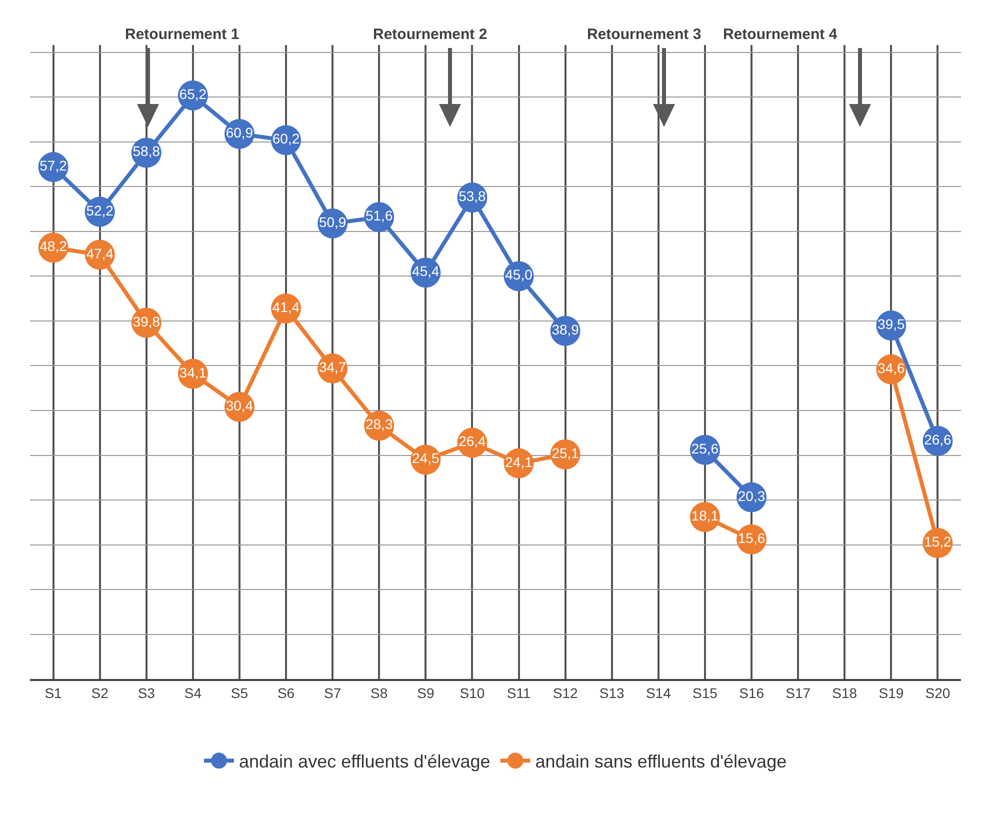 The image size is (991, 819). I want to click on x-tick-label: S20, so click(937, 692).